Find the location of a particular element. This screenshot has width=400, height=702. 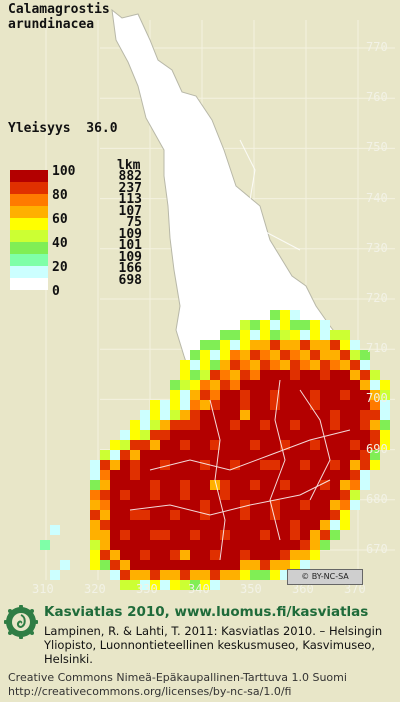

species-name: Calamagrostis arundinacea is located at coordinates (59, 17).